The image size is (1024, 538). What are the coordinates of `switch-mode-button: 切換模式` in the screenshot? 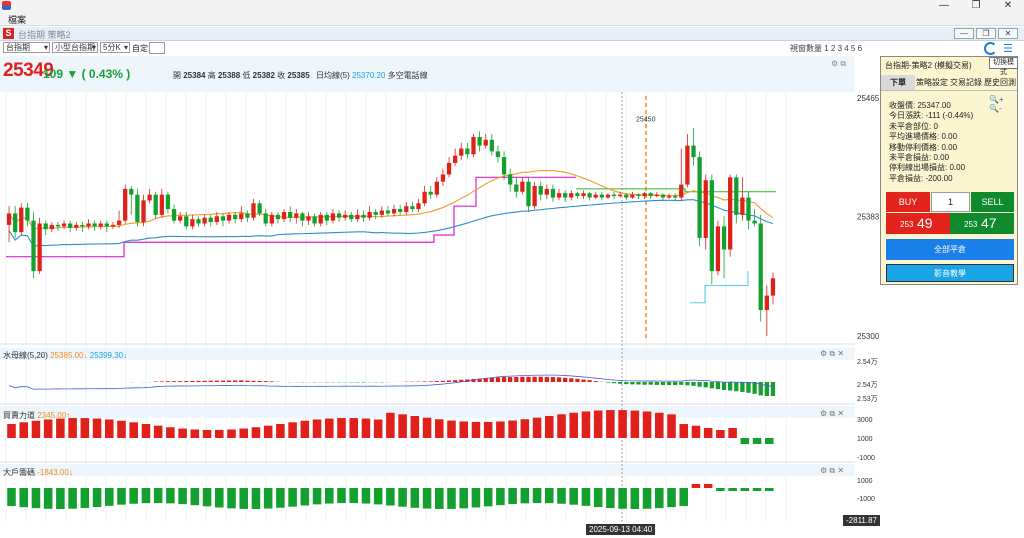 It's located at (1003, 66).